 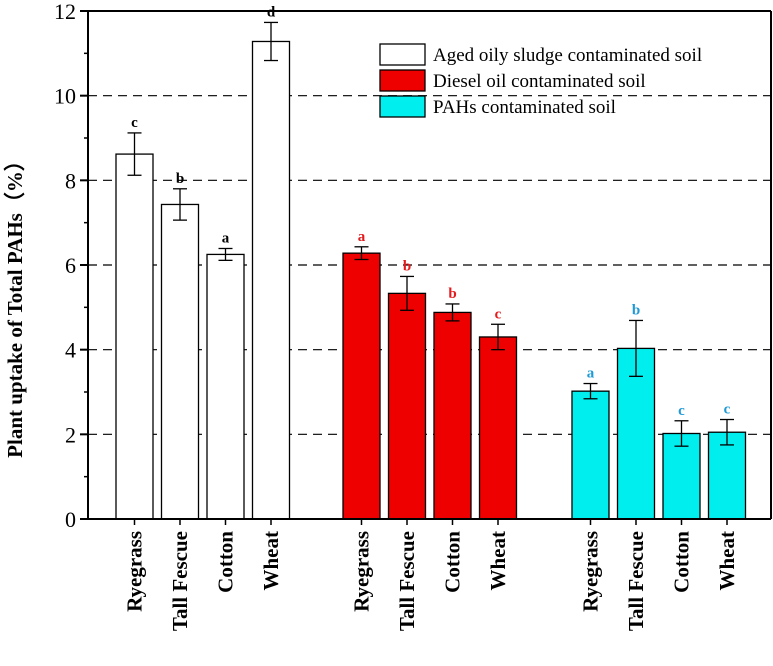 What do you see at coordinates (15, 304) in the screenshot?
I see `y-axis-label: Plant uptake of Total PAHs（%）` at bounding box center [15, 304].